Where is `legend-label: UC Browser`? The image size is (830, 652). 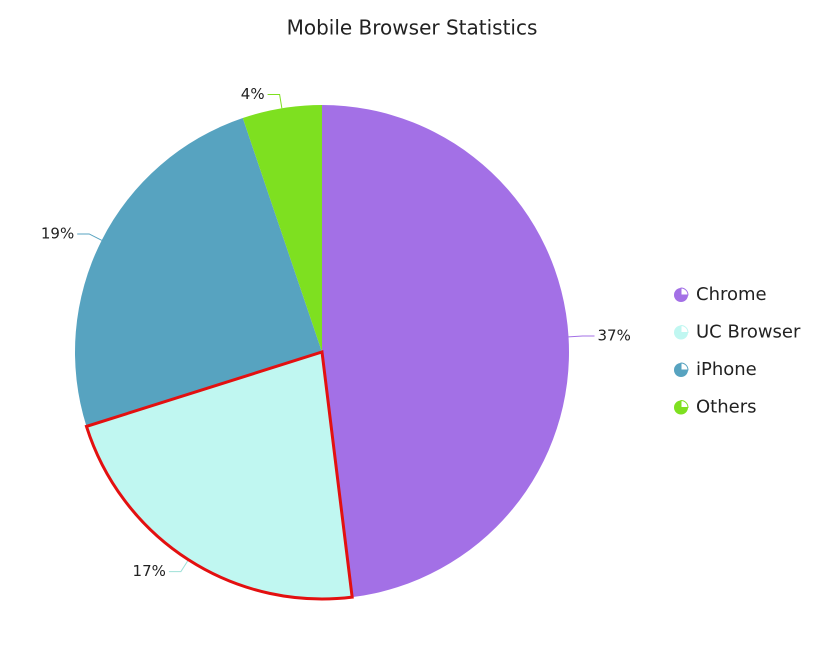
legend-label: UC Browser is located at coordinates (748, 332).